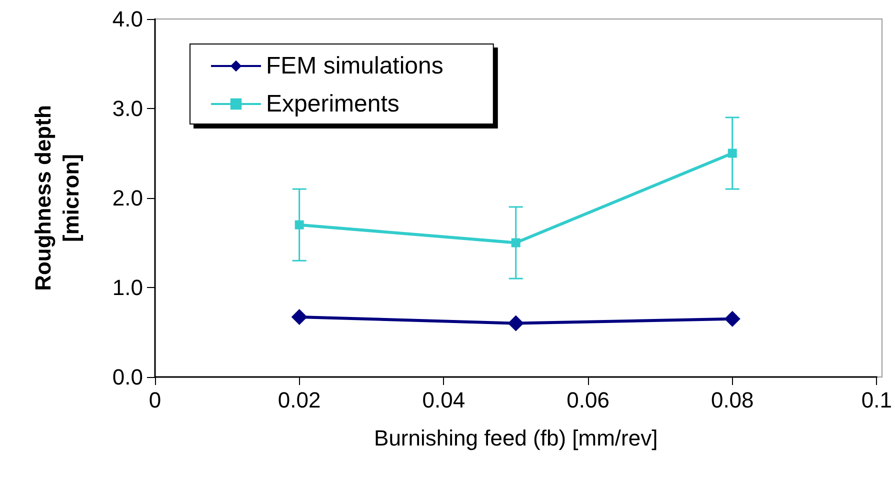  Describe the element at coordinates (127, 19) in the screenshot. I see `y-tick-label: 4.0` at that location.